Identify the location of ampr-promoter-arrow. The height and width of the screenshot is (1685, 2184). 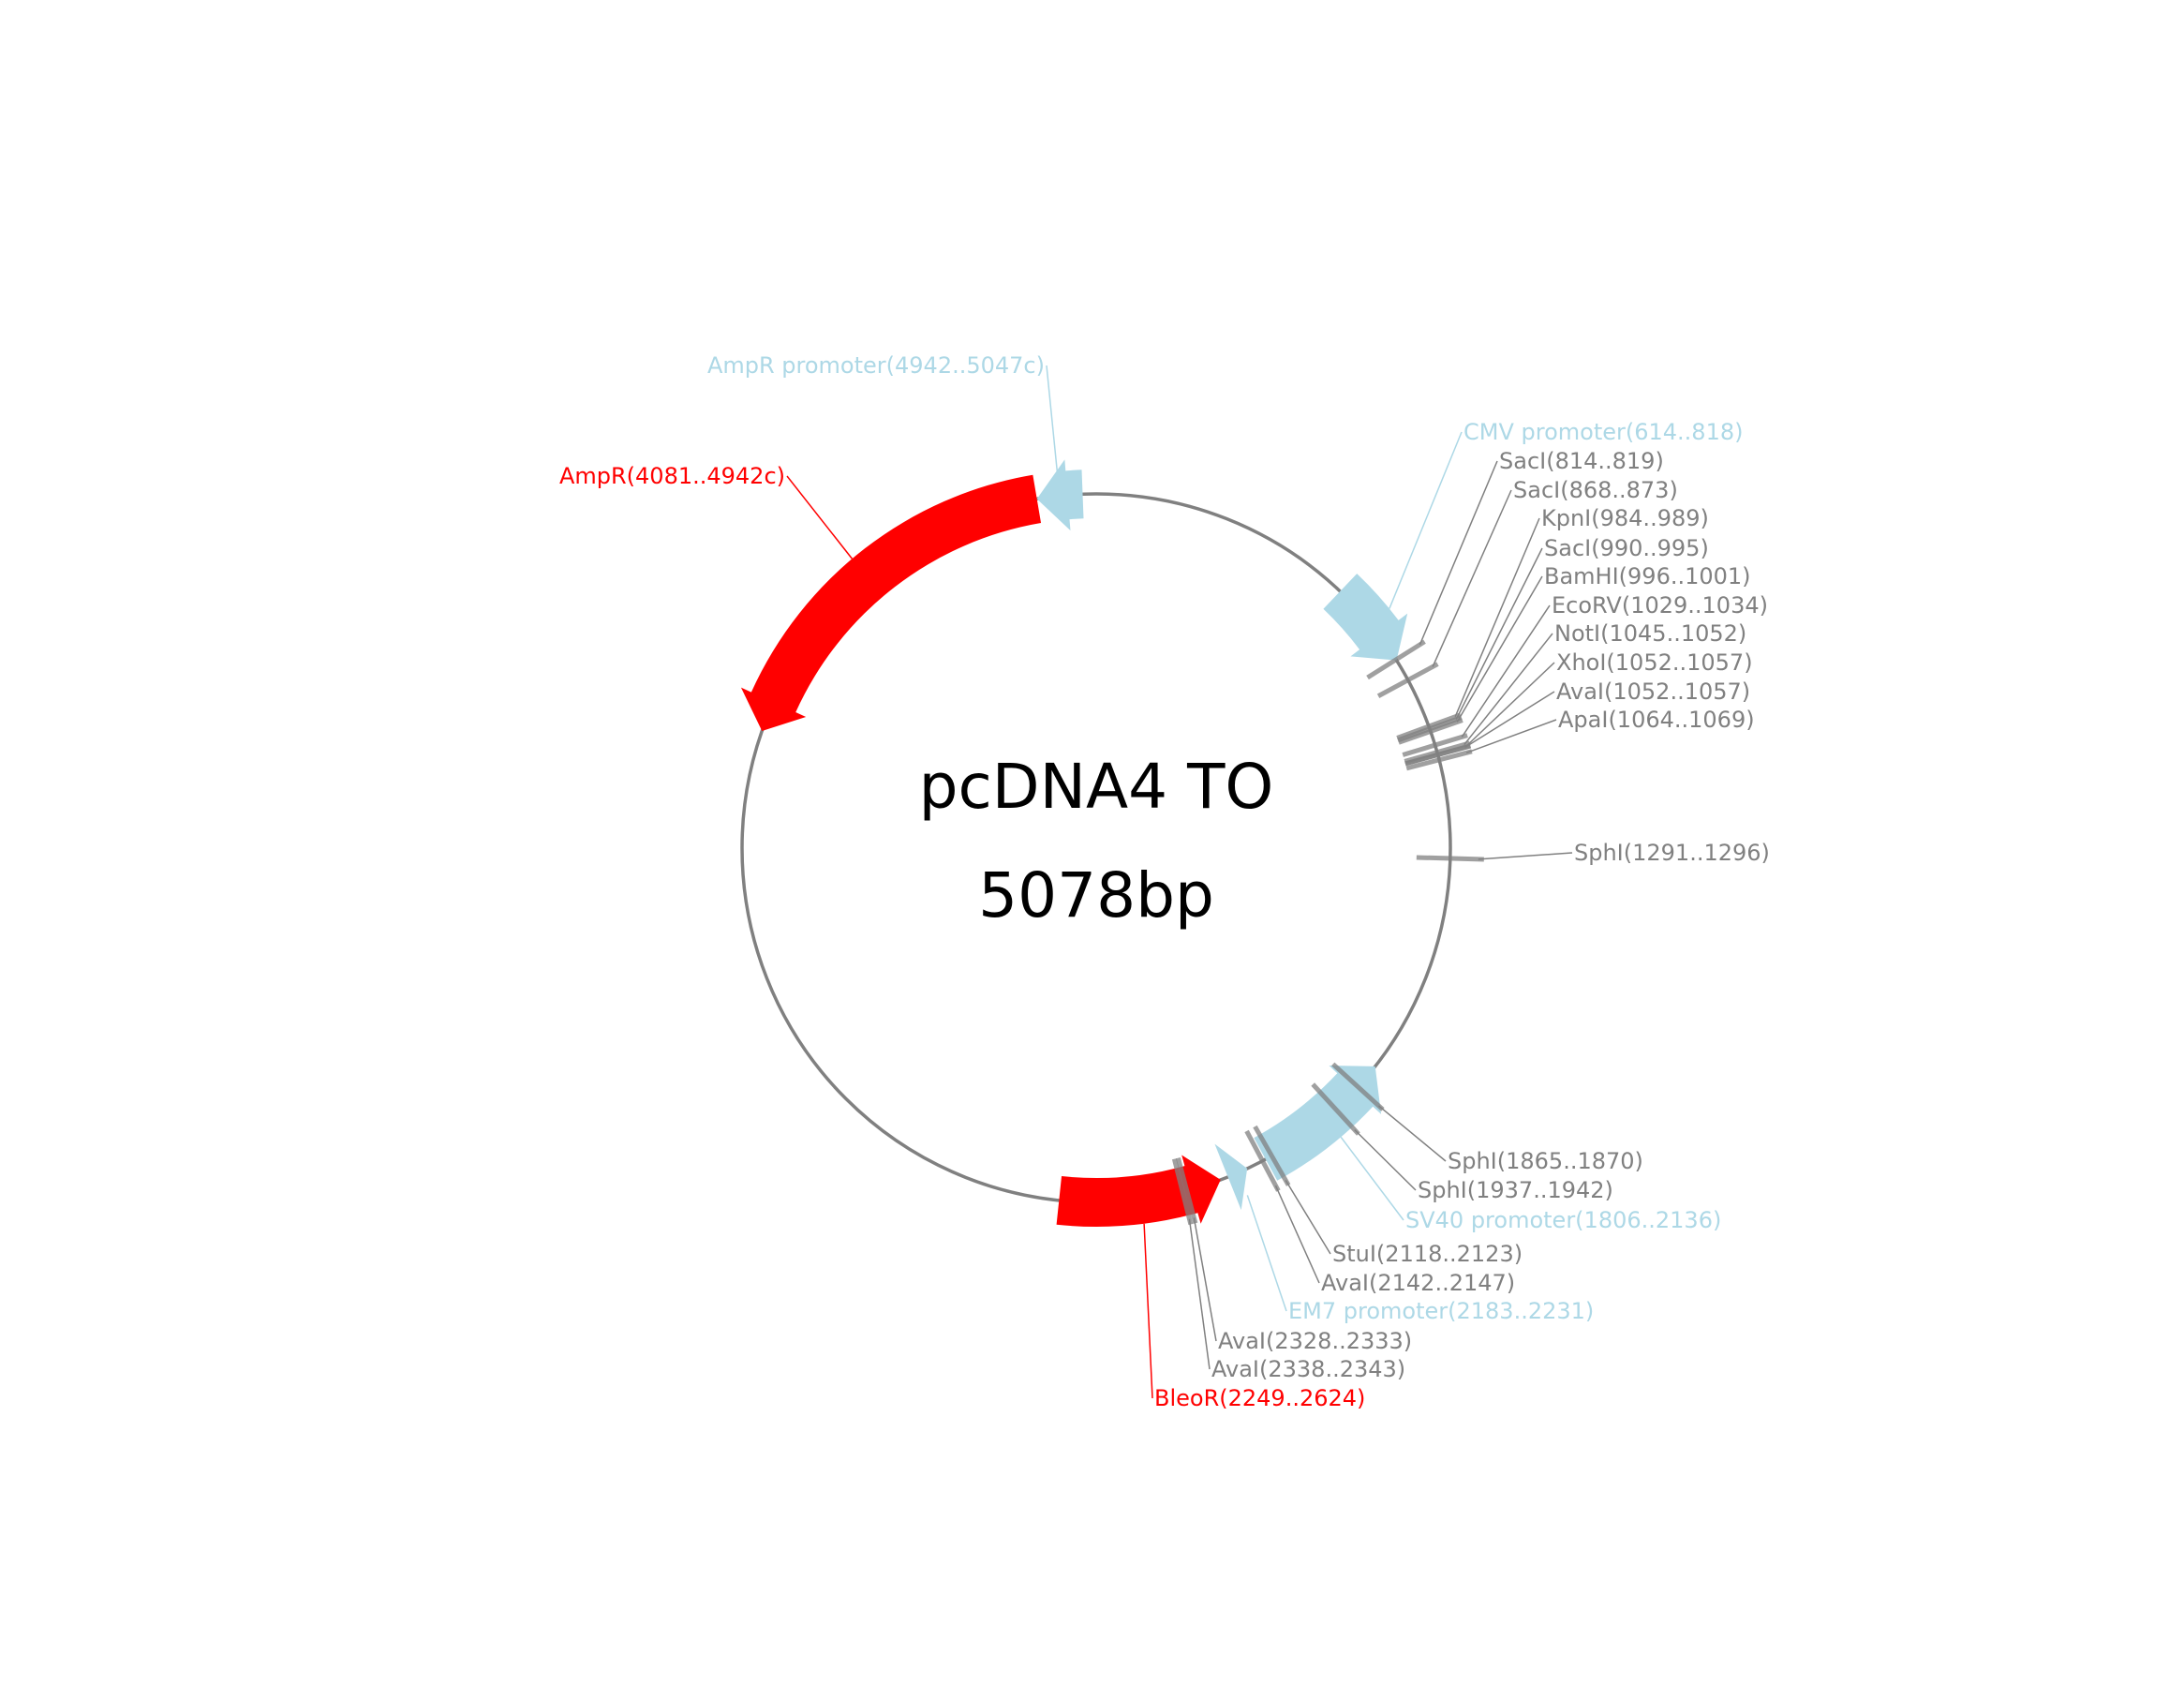
(1060, 495).